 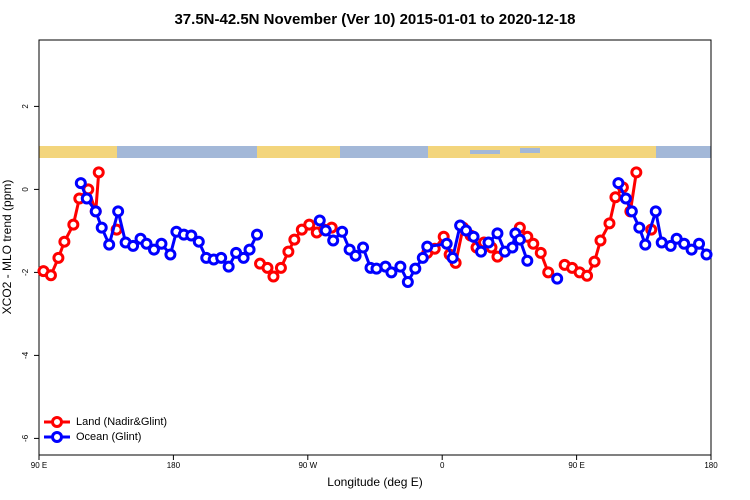 What do you see at coordinates (442, 465) in the screenshot?
I see `x-tick-label: 0` at bounding box center [442, 465].